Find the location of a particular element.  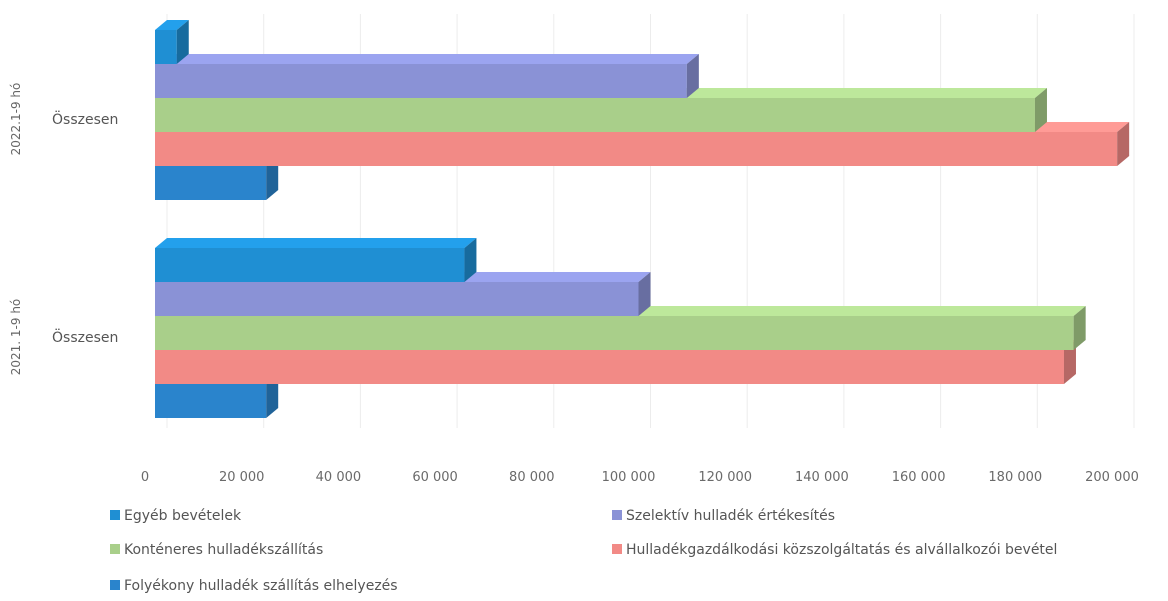

x-tick-label: 100 000 is located at coordinates (629, 477).